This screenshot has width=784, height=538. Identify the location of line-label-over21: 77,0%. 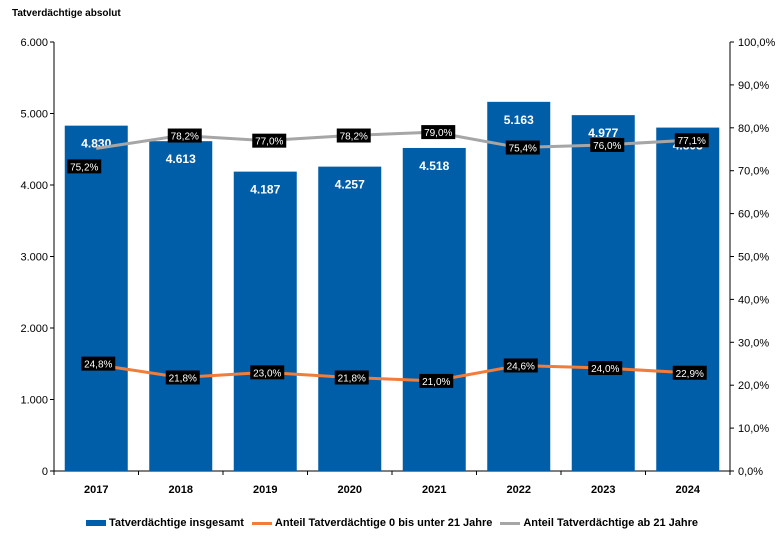
(269, 142).